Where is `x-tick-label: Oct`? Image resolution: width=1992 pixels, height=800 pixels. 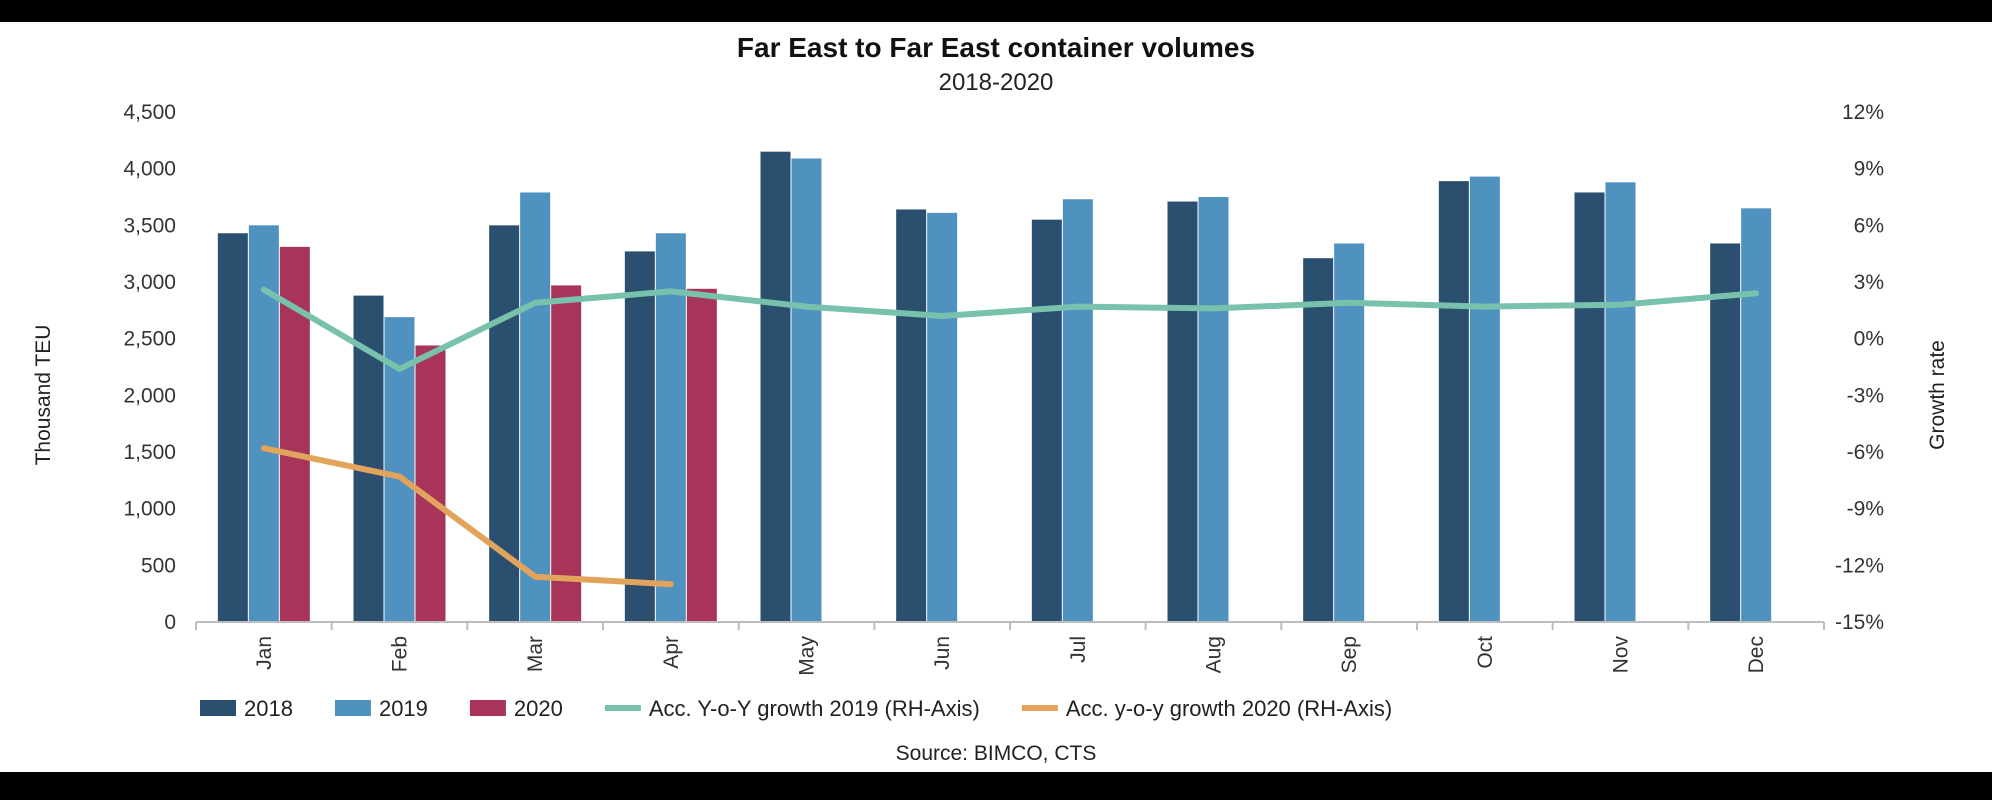 x-tick-label: Oct is located at coordinates (1485, 652).